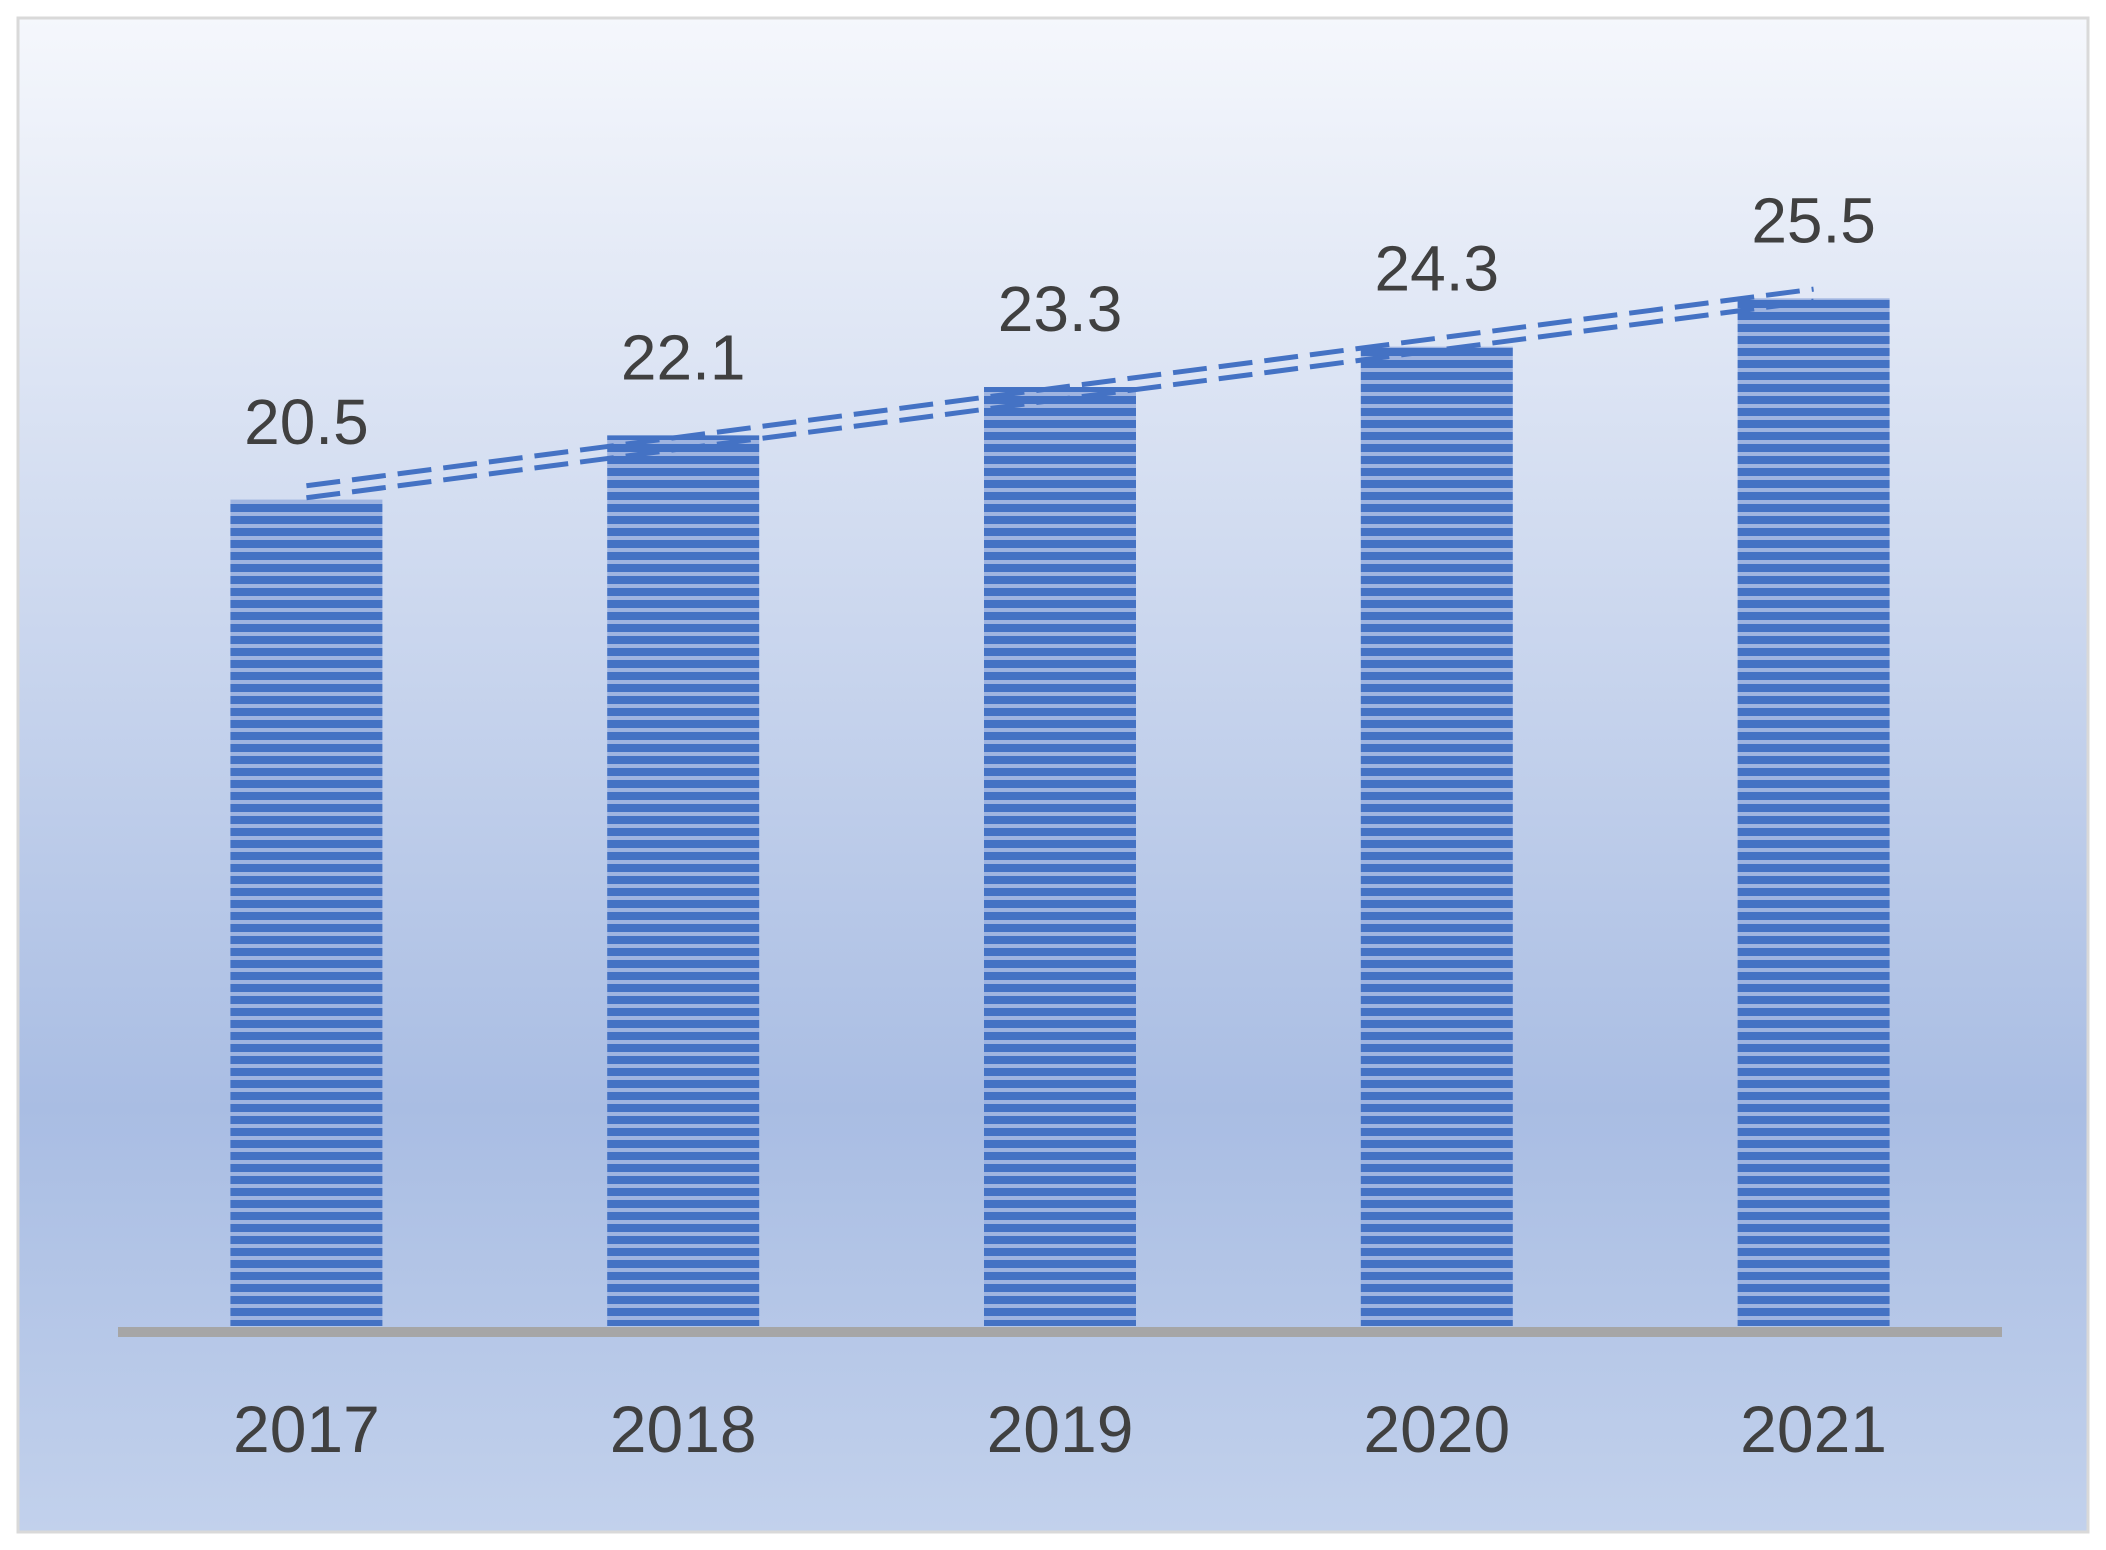  I want to click on data-label-2018: 22.1, so click(683, 357).